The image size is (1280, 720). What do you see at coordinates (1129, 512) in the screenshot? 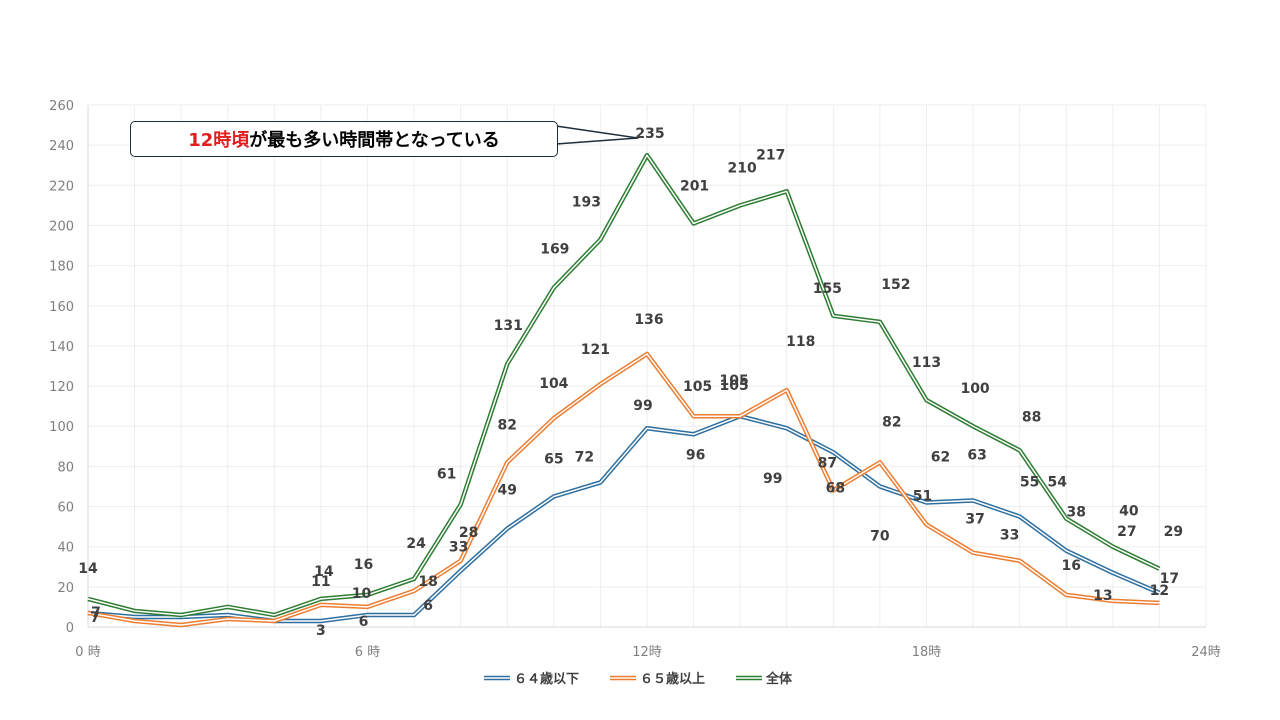
I see `data-label: 40` at bounding box center [1129, 512].